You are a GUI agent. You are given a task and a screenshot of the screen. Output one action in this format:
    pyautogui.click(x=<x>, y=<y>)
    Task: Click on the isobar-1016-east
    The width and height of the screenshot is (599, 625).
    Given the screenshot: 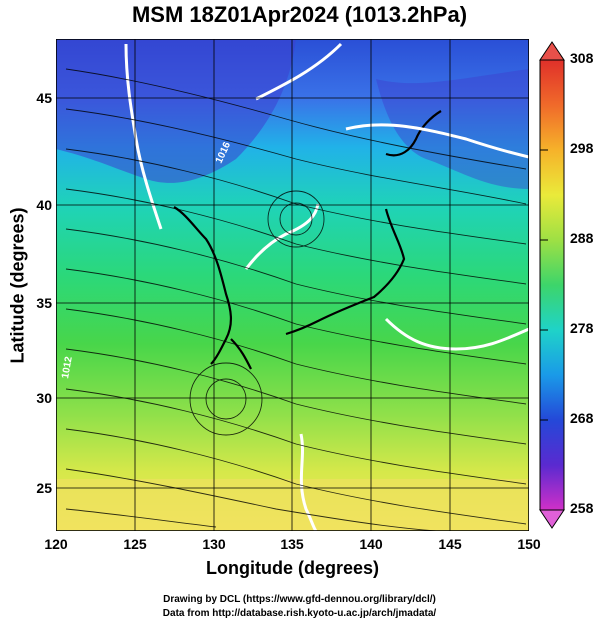 What is the action you would take?
    pyautogui.click(x=437, y=141)
    